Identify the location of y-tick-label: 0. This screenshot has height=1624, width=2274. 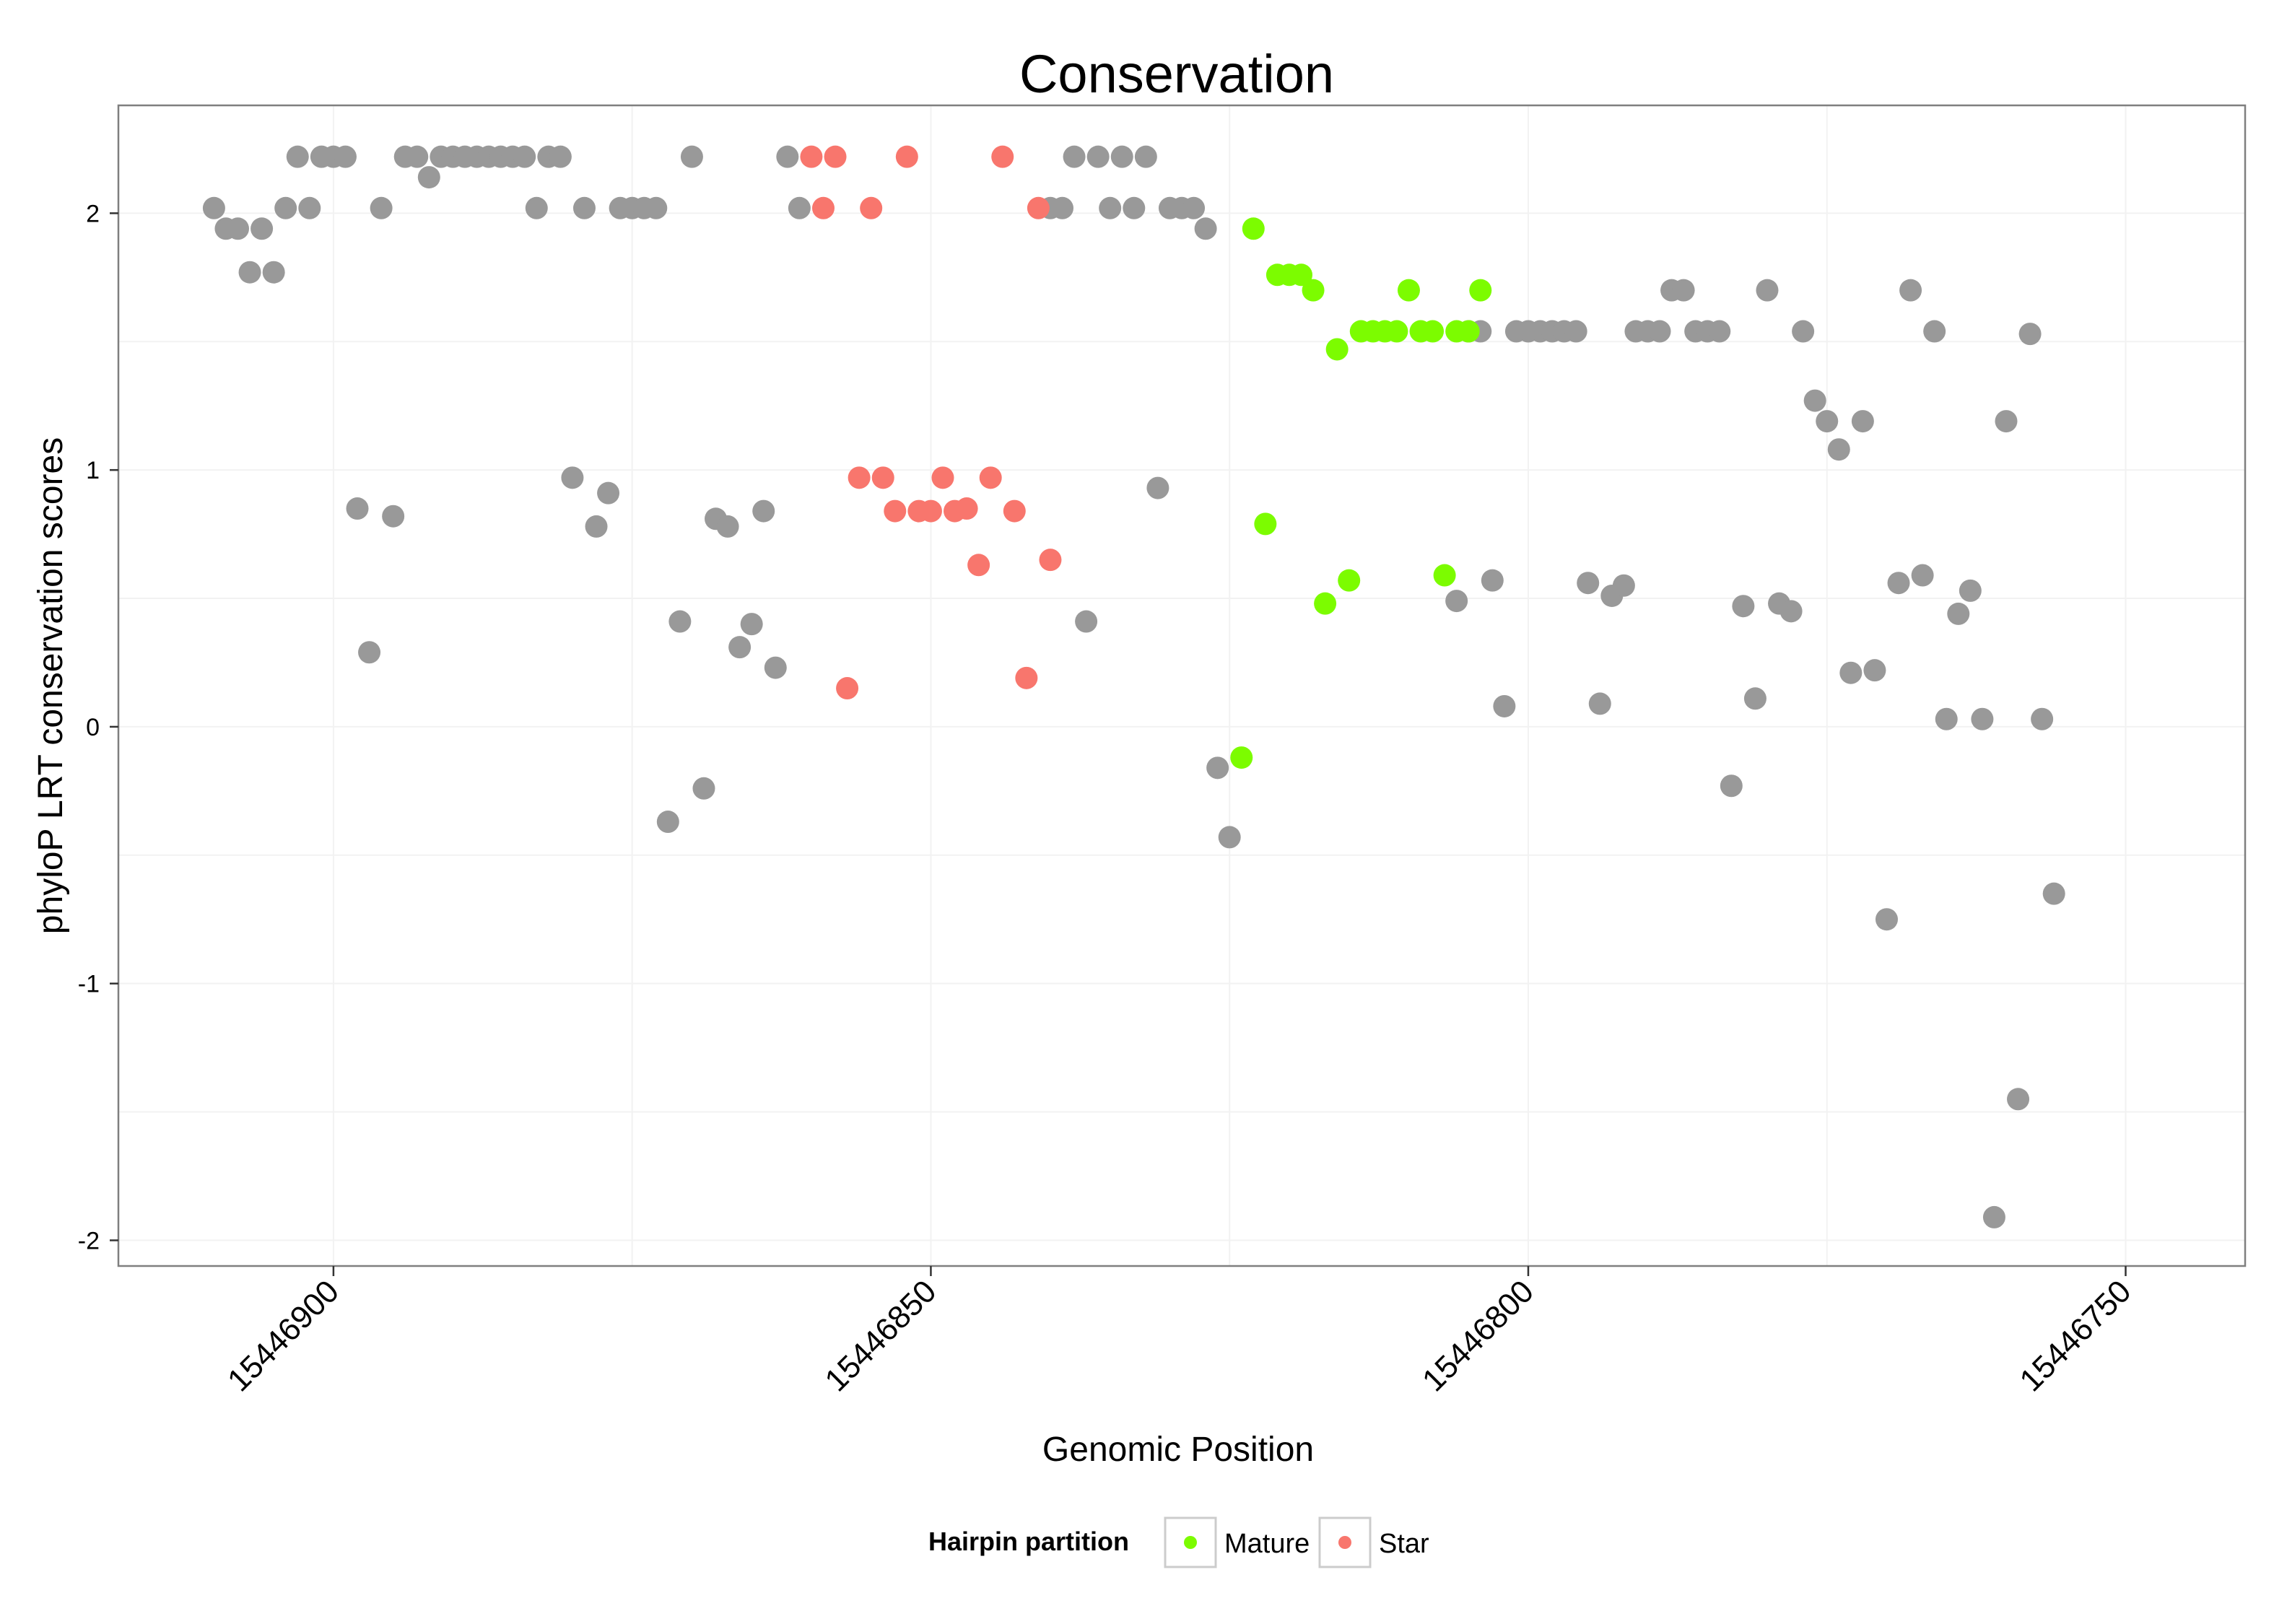
(93, 727).